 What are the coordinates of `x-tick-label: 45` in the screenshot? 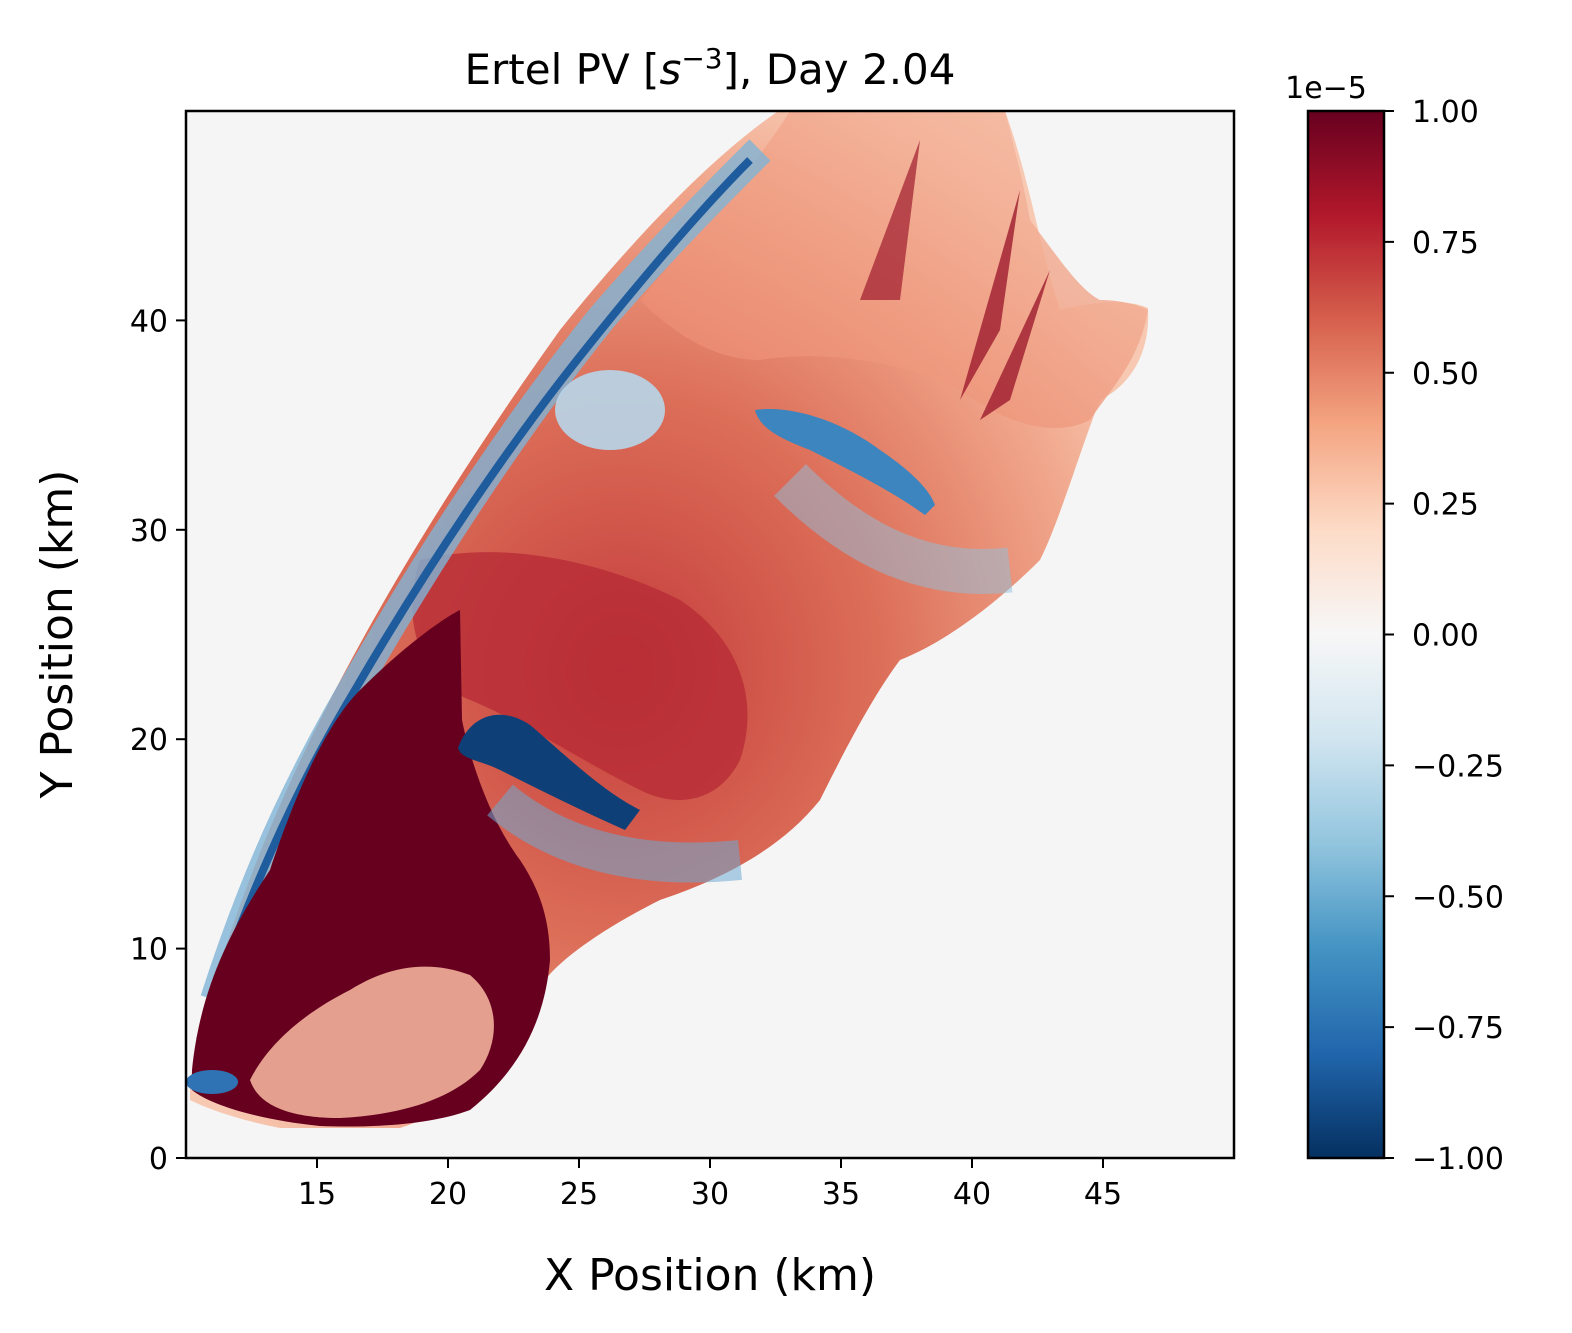 It's located at (1103, 1194).